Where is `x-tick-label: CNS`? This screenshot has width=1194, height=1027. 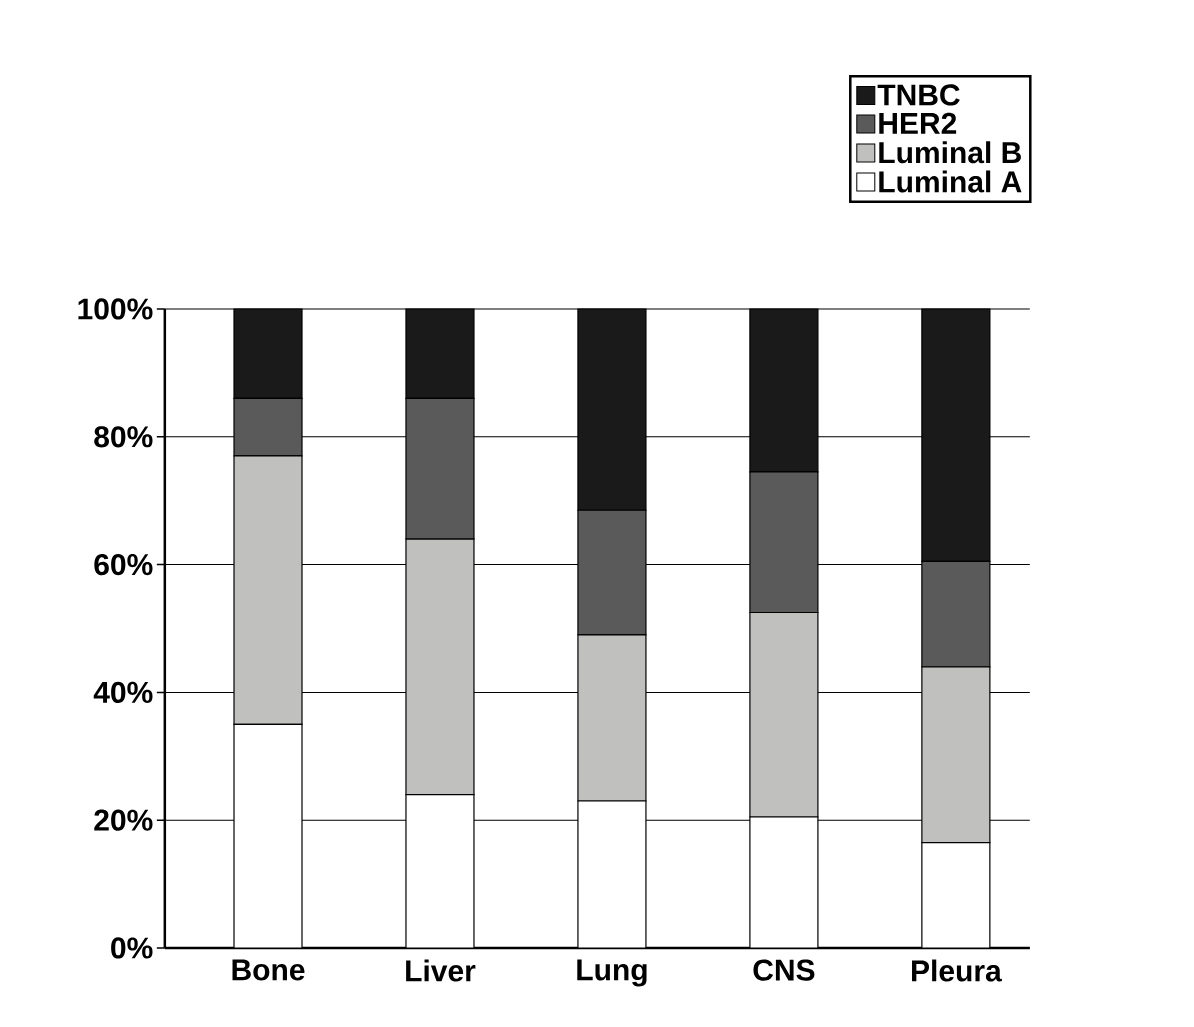 x-tick-label: CNS is located at coordinates (784, 970).